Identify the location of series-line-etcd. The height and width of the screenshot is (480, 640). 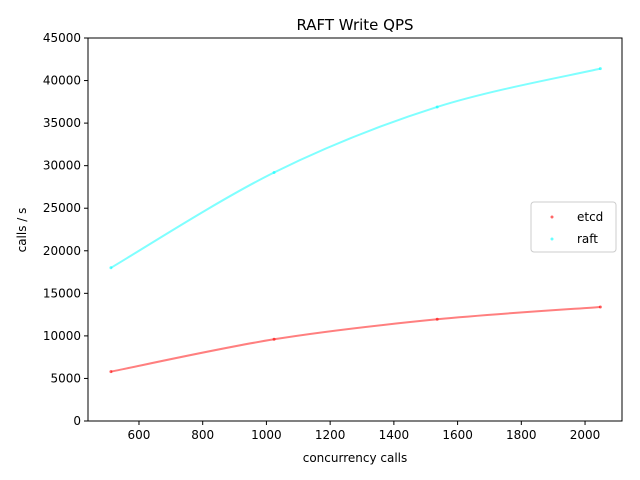
(355, 339).